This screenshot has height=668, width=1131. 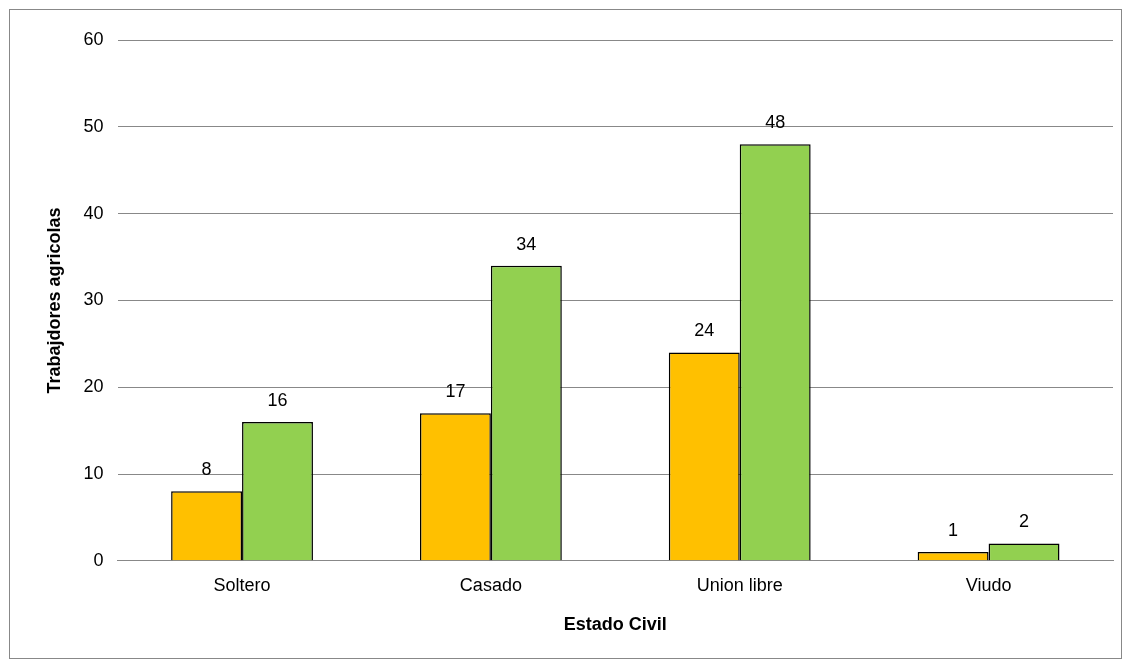 What do you see at coordinates (93, 299) in the screenshot?
I see `y-tick-label: 30` at bounding box center [93, 299].